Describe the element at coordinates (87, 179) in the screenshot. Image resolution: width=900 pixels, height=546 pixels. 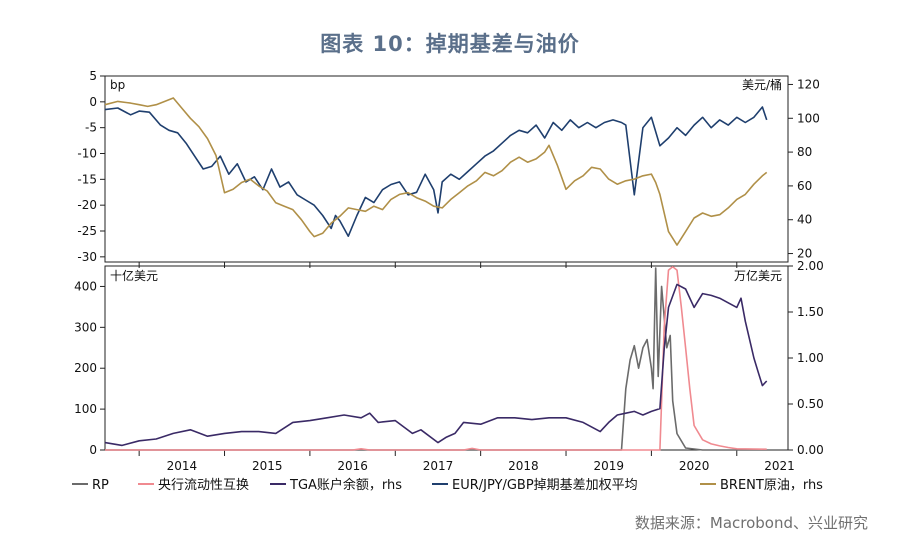
I see `top-left-tick-label: -15` at that location.